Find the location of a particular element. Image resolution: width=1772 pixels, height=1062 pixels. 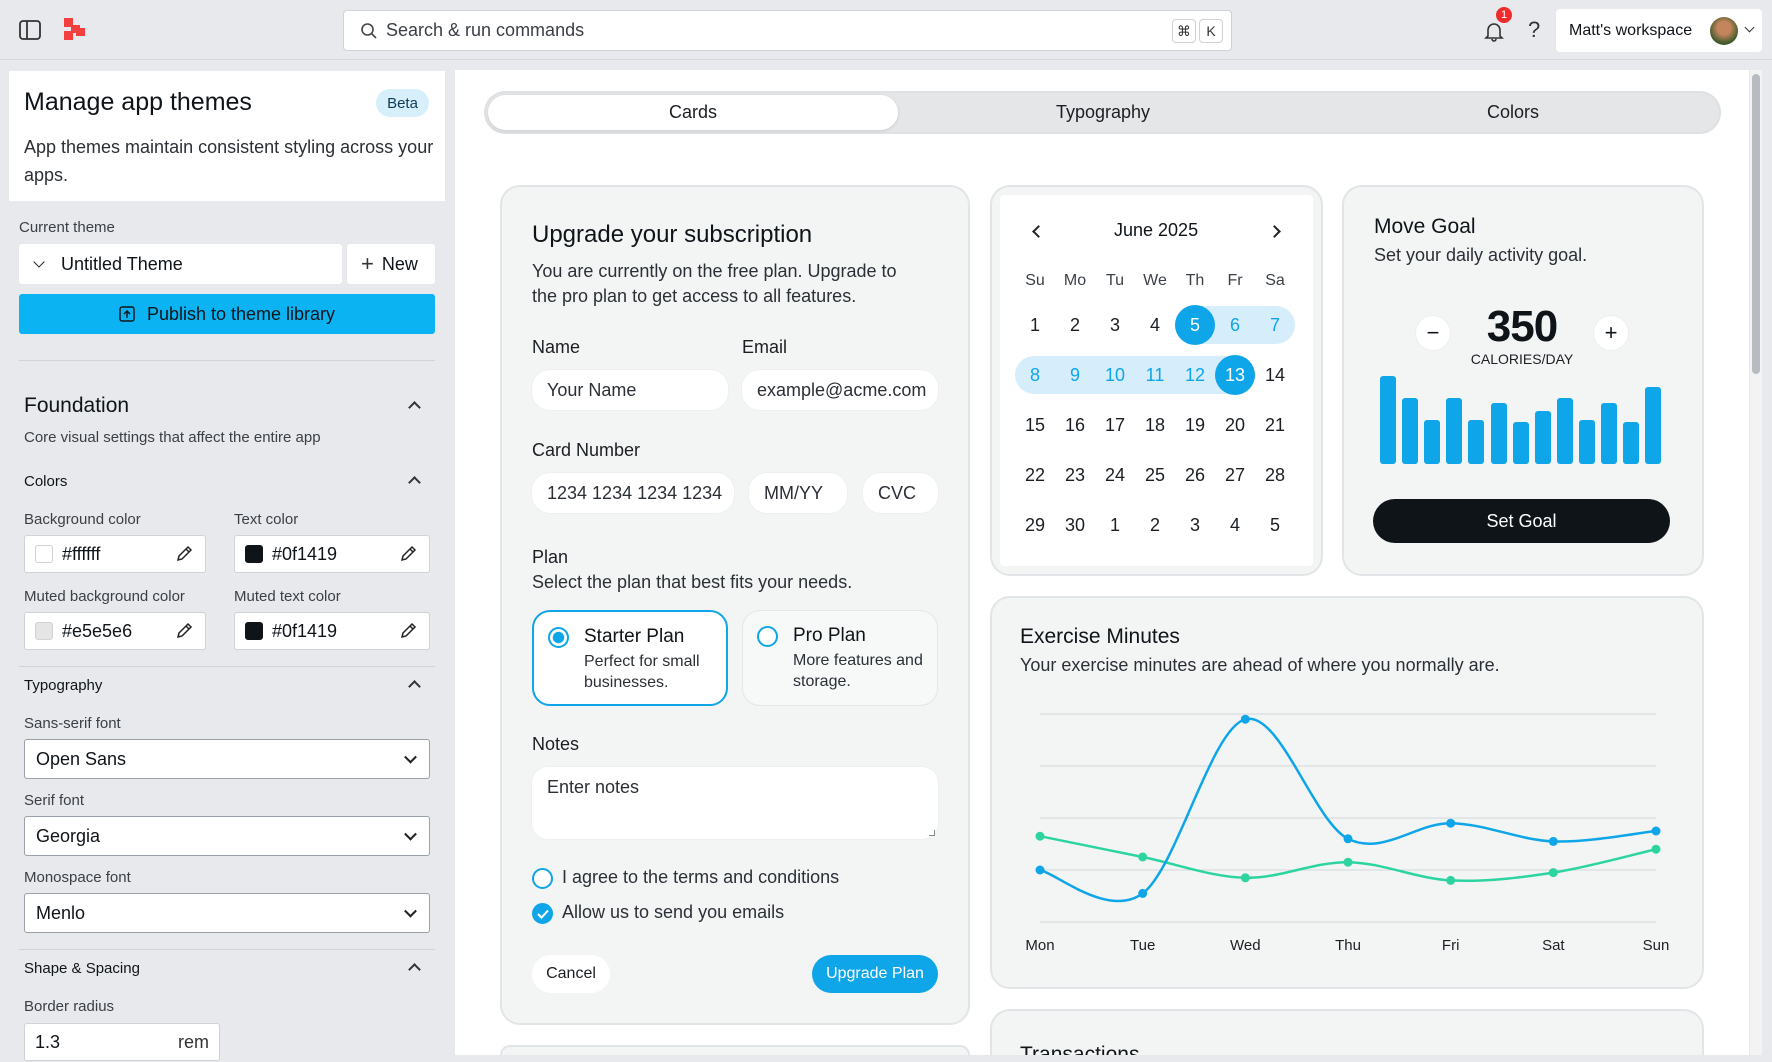

tab-cards: Cards is located at coordinates (693, 112).